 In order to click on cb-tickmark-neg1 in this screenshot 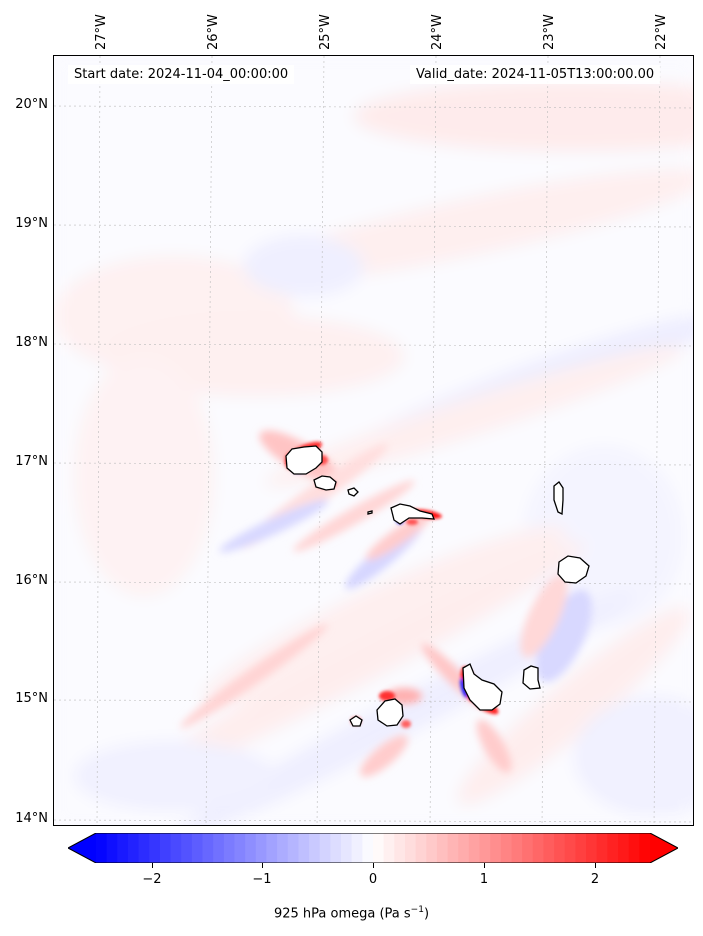, I will do `click(262, 865)`.